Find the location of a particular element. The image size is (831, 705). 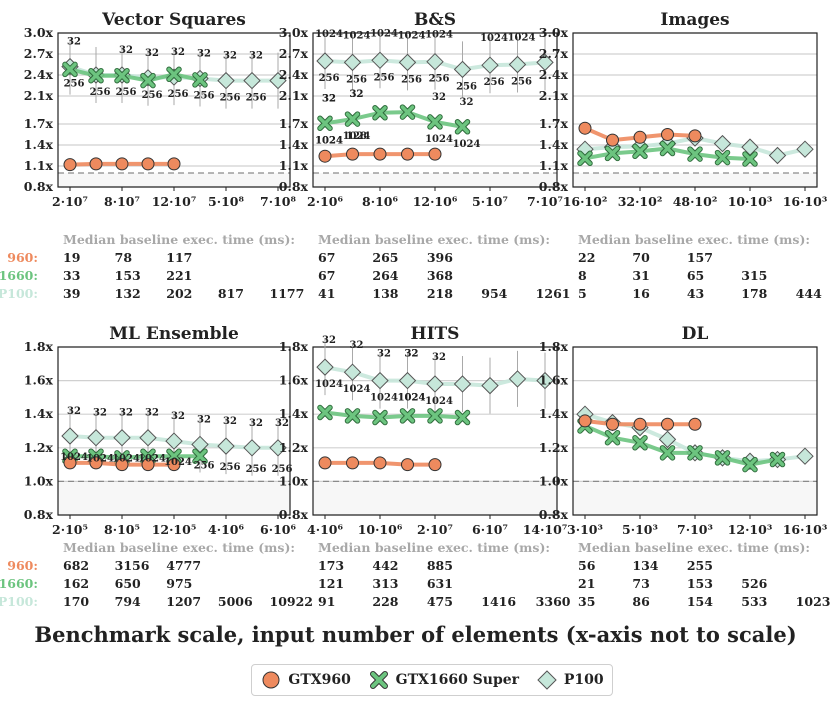

chart-title: HITS is located at coordinates (435, 334).